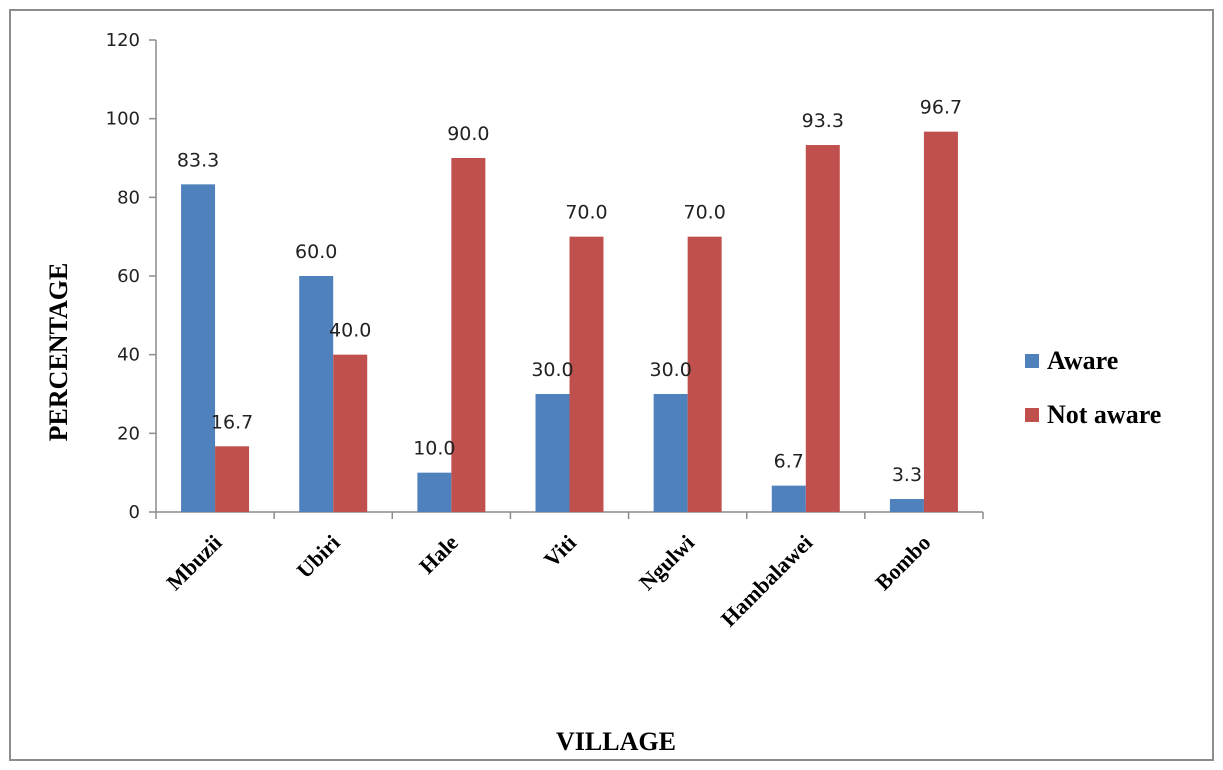  I want to click on y-tick-label: 0, so click(134, 512).